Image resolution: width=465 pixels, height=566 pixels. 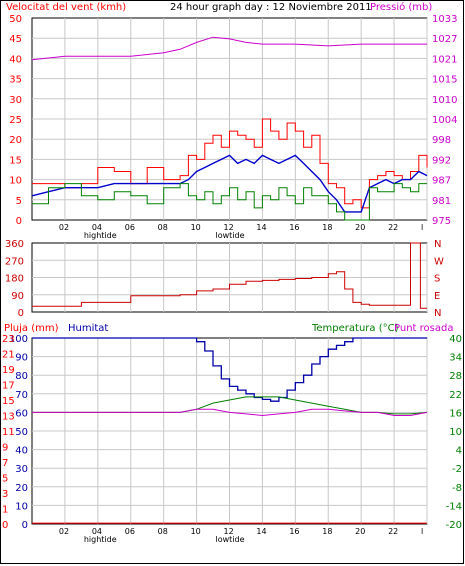 What do you see at coordinates (15, 100) in the screenshot?
I see `speed-tick-label: 30` at bounding box center [15, 100].